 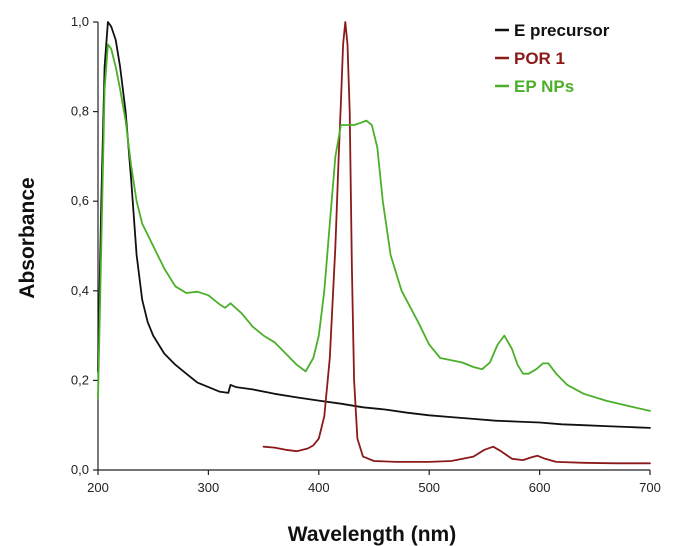 What do you see at coordinates (562, 30) in the screenshot?
I see `legend-label: E precursor` at bounding box center [562, 30].